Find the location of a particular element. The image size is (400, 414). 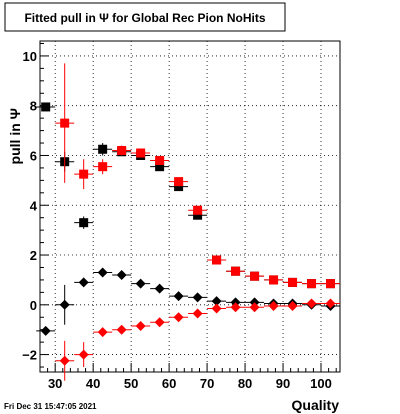

y-tick-label: 10 is located at coordinates (30, 56).